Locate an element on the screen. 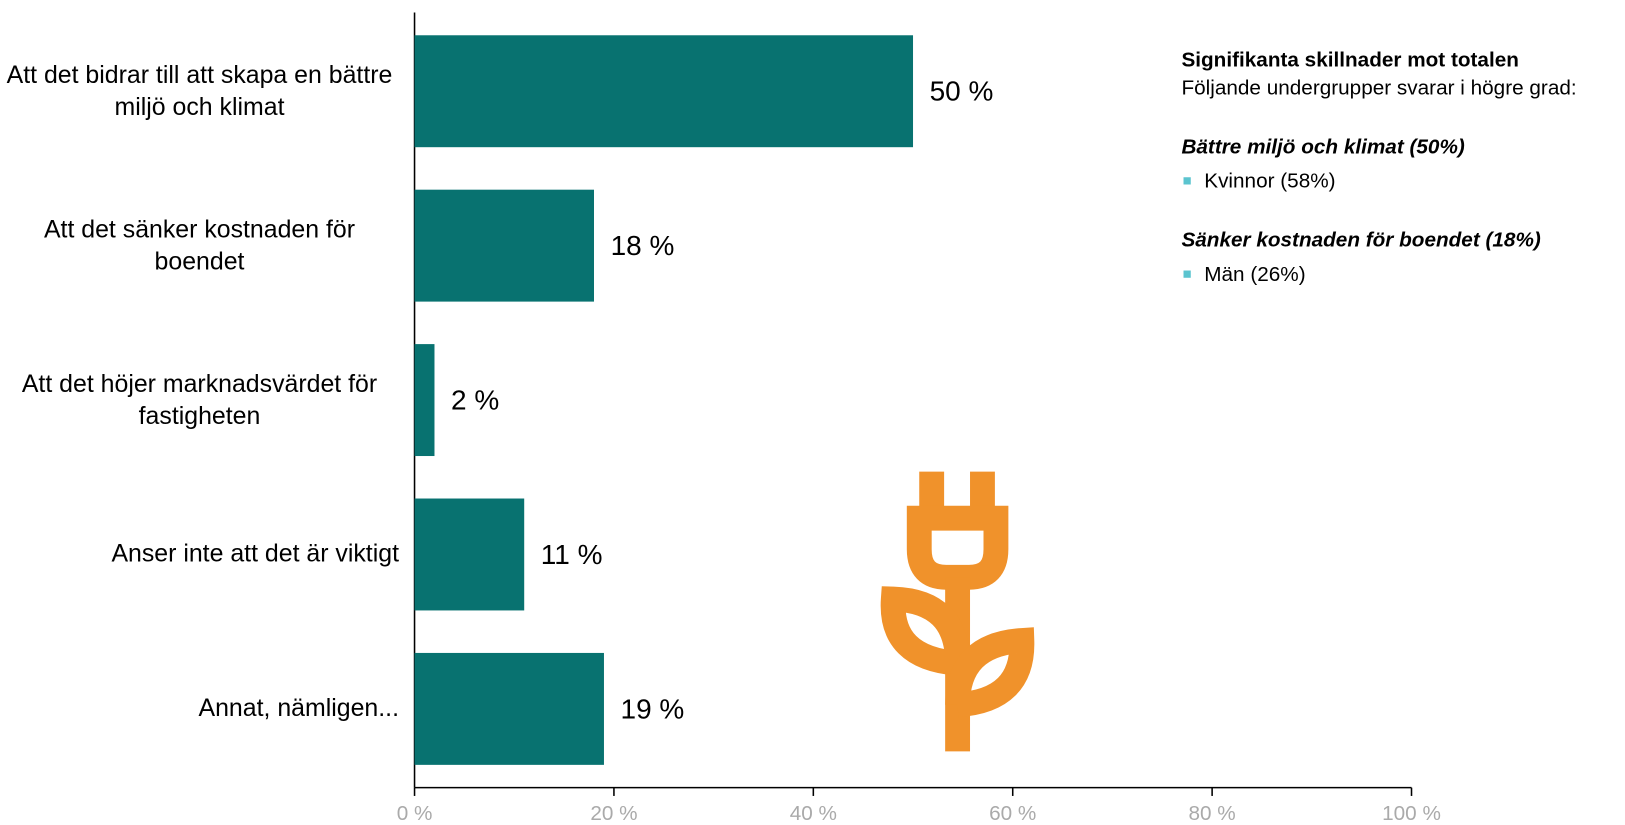 This screenshot has width=1625, height=825. x-tick-label: 80 % is located at coordinates (1212, 813).